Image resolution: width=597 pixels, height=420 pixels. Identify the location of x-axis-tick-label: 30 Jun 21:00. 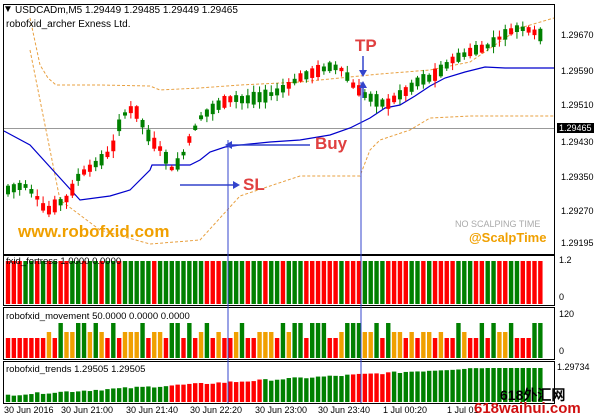
(87, 410).